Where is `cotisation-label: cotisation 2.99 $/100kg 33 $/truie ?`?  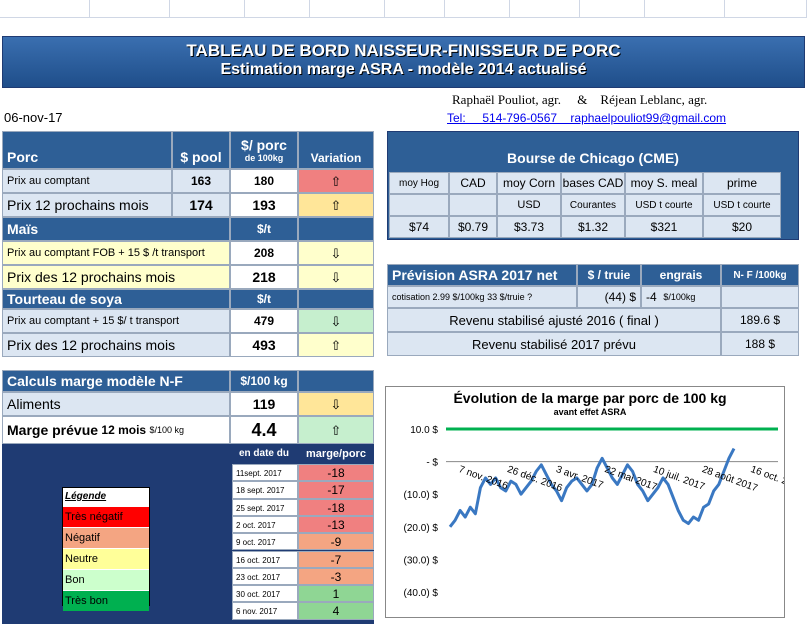
cotisation-label: cotisation 2.99 $/100kg 33 $/truie ? is located at coordinates (482, 297).